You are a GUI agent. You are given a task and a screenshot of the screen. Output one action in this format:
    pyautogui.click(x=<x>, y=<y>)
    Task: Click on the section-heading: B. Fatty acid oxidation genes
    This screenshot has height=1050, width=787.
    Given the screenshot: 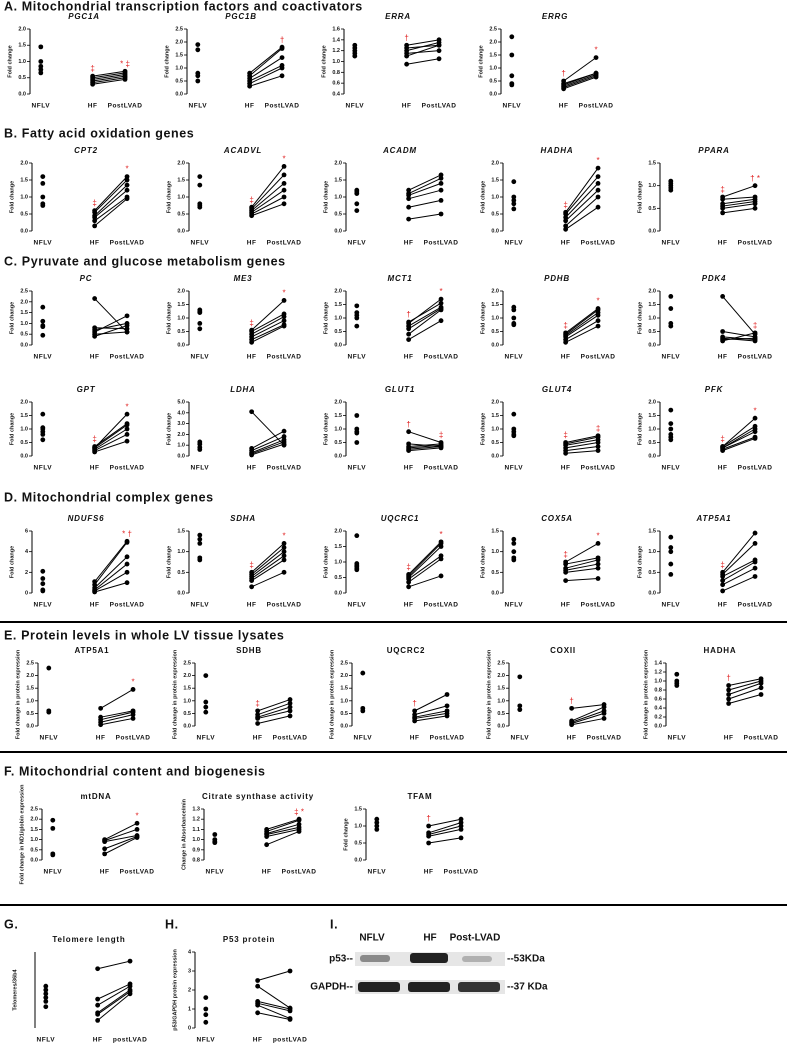 What is the action you would take?
    pyautogui.click(x=99, y=133)
    